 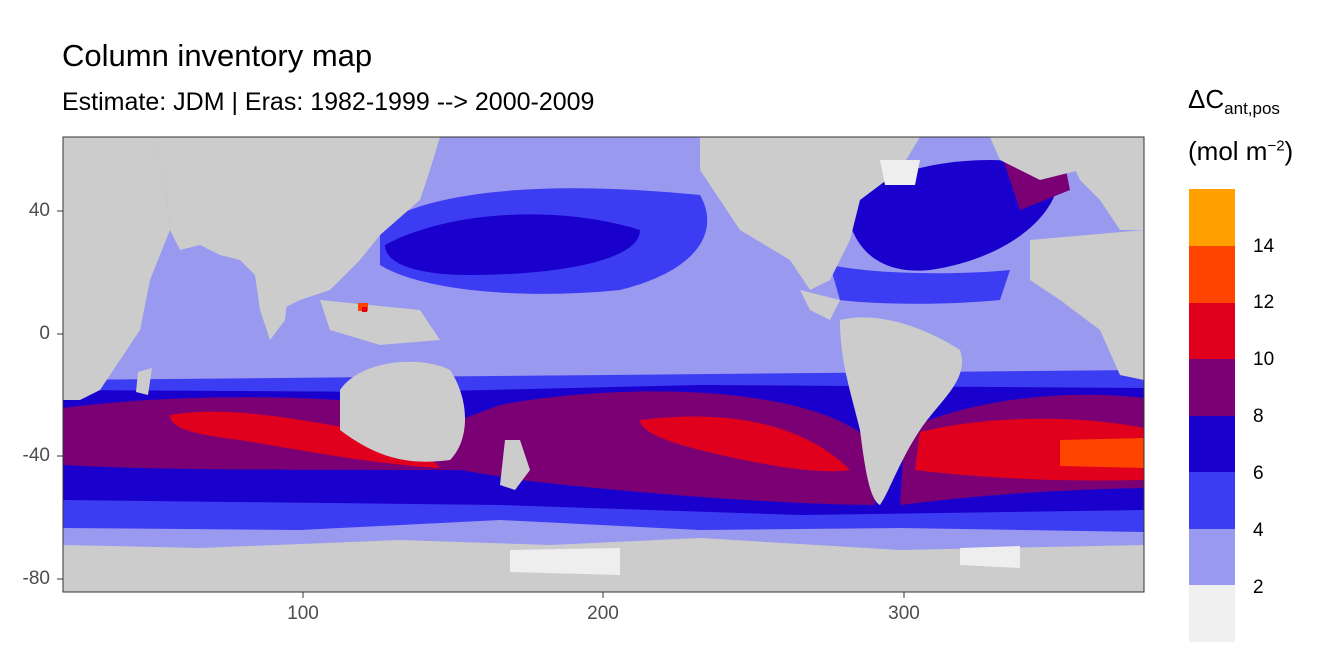 I want to click on legend-title: ΔCant,pos, so click(x=1234, y=101).